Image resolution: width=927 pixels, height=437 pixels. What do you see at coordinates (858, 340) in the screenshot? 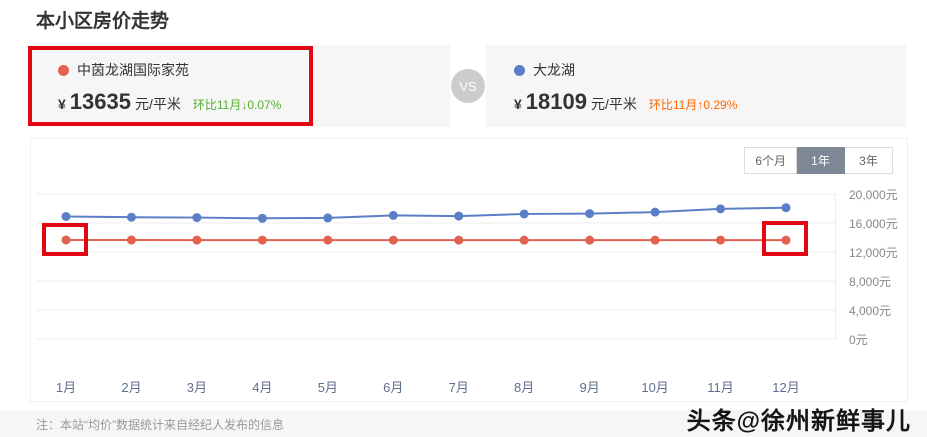
I see `y-tick-label: 0元` at bounding box center [858, 340].